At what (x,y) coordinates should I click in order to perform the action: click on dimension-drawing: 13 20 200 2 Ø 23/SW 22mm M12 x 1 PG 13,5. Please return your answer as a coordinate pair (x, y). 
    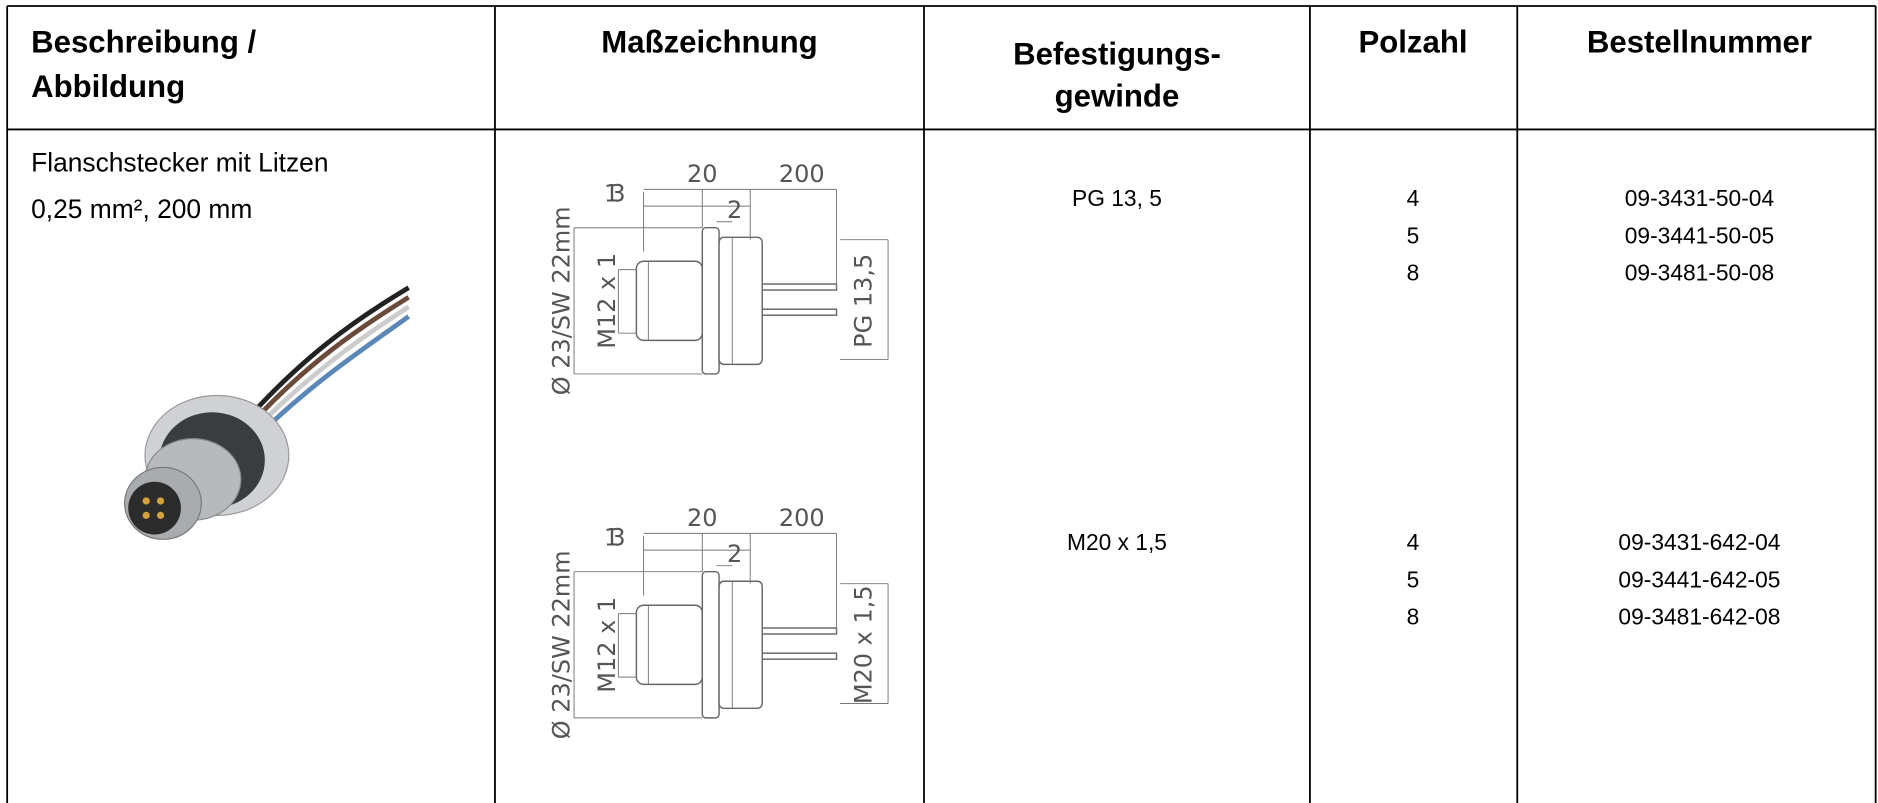
    Looking at the image, I should click on (718, 277).